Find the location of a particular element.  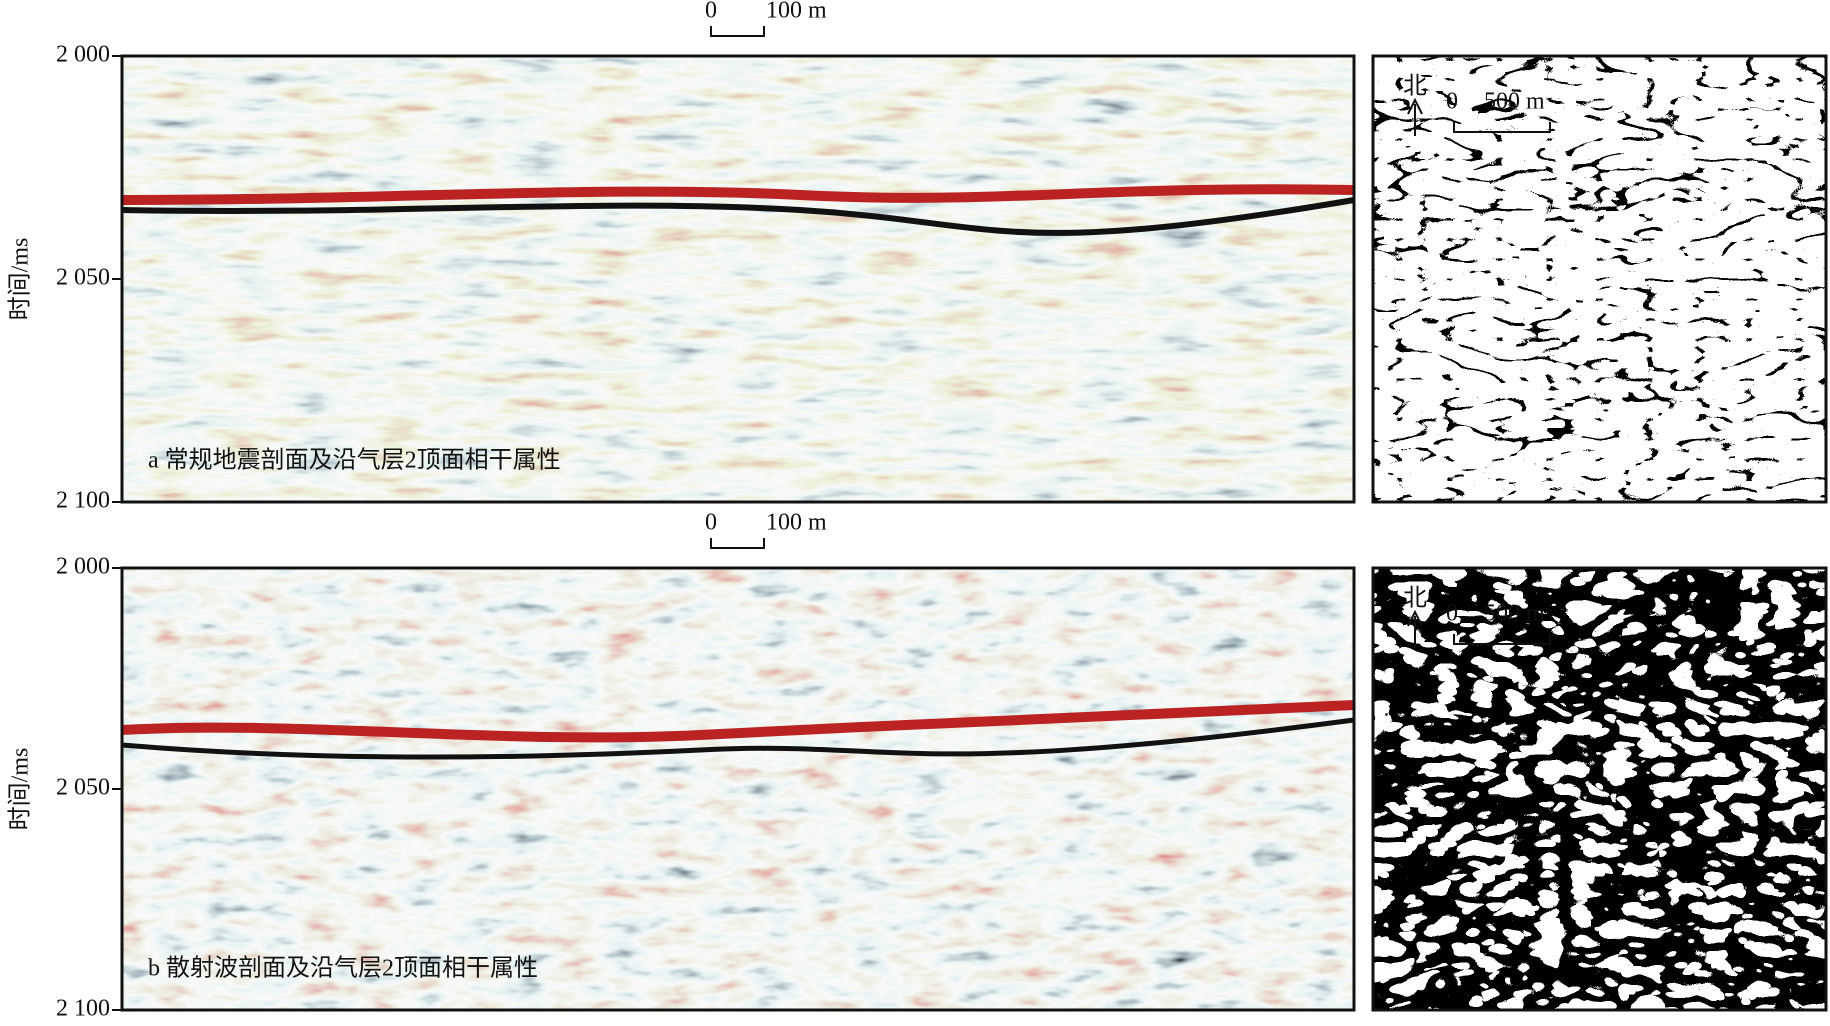

caption: b 散射波剖面及沿气层2顶面相干属性 is located at coordinates (343, 968).